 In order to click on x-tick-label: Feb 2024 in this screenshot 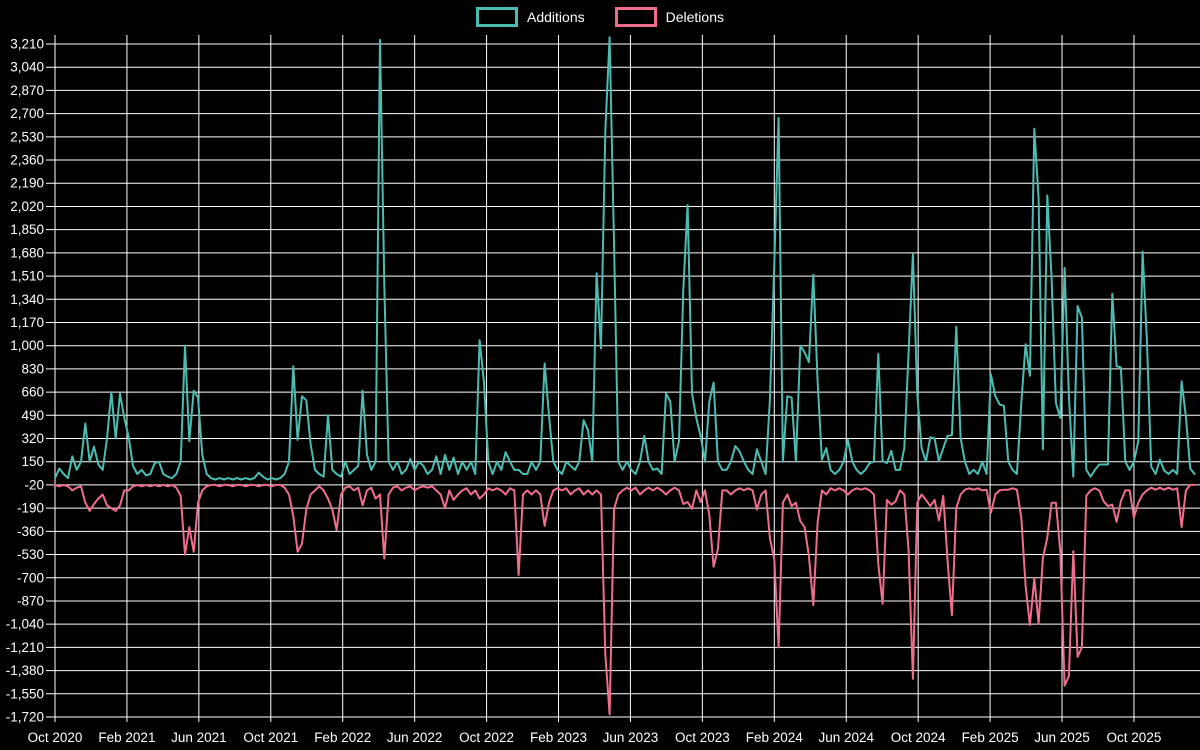, I will do `click(775, 737)`.